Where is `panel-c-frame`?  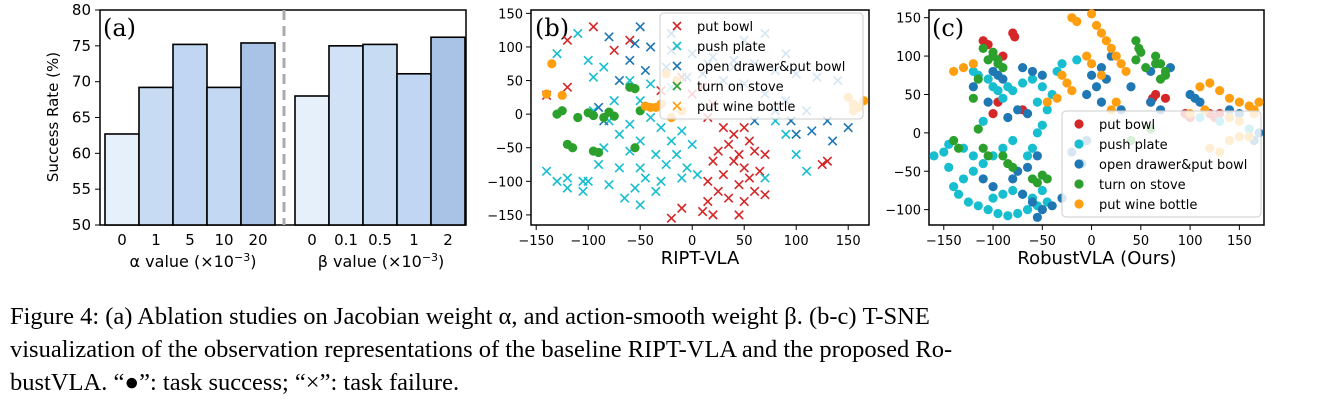 panel-c-frame is located at coordinates (1096, 117).